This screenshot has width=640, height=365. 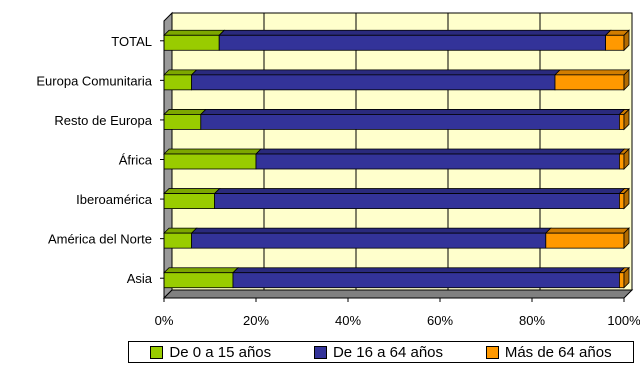 I want to click on legend-item-1: De 16 a 64 años, so click(x=378, y=352).